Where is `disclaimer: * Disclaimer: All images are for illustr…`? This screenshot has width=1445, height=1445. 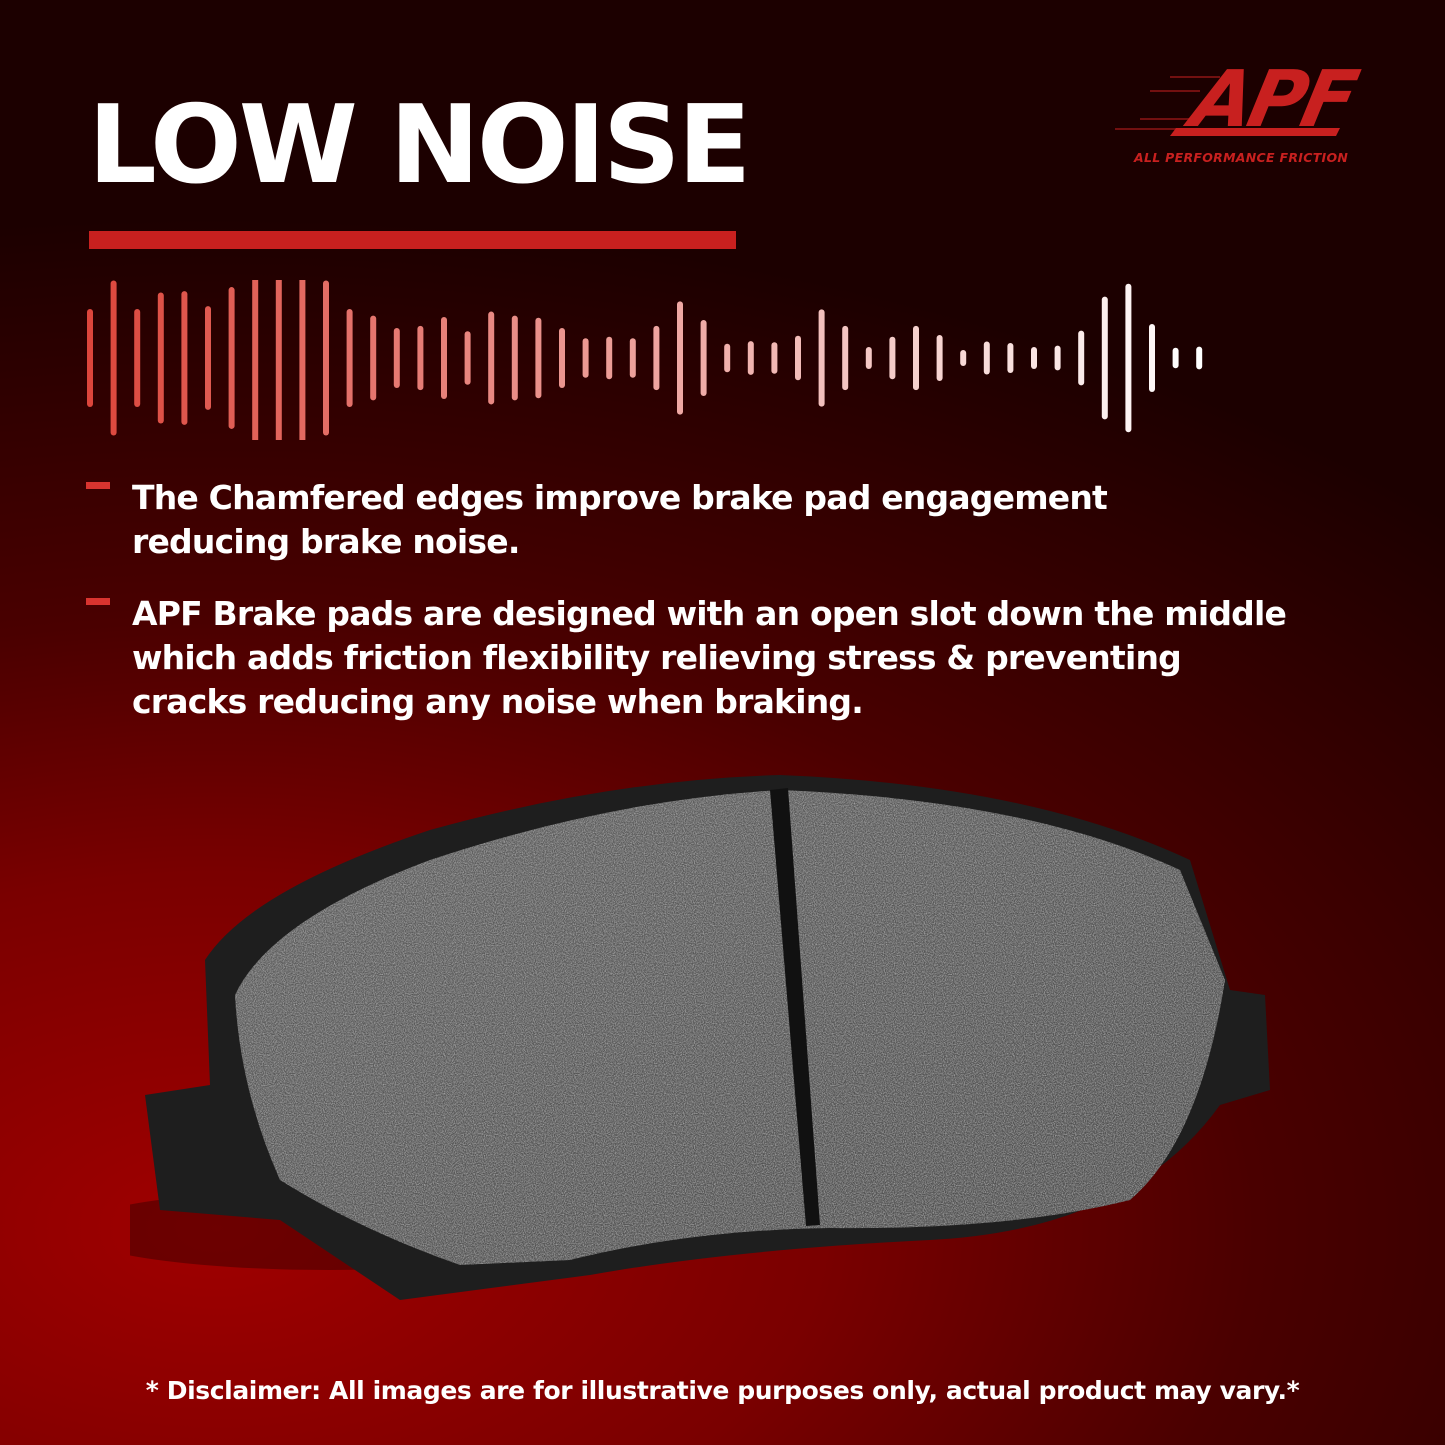
disclaimer: * Disclaimer: All images are for illustr… is located at coordinates (722, 1390).